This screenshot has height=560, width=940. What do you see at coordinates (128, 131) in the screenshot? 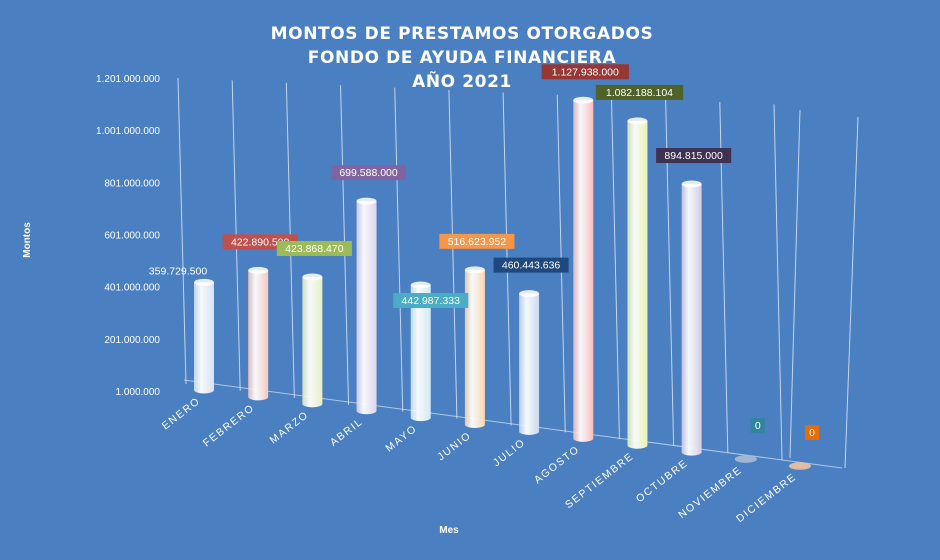
I see `y-tick-label: 1.001.000.000` at bounding box center [128, 131].